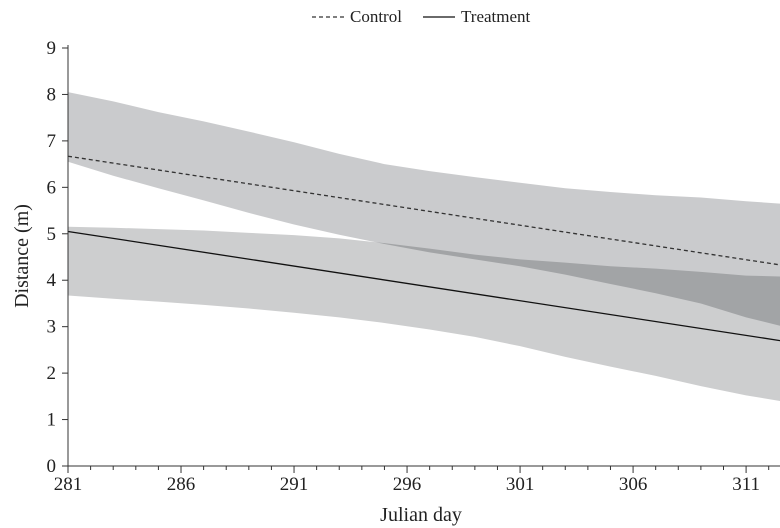 Image resolution: width=780 pixels, height=528 pixels. I want to click on x-tick-label: 291, so click(294, 484).